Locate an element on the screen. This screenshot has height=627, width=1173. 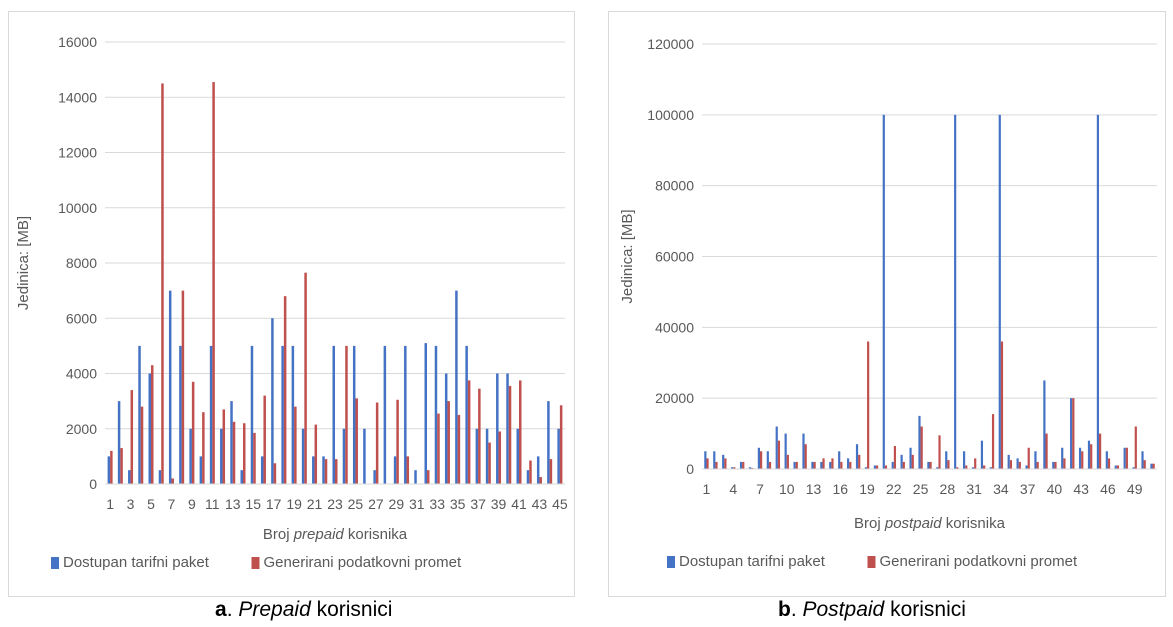
x-tick-label: 49 is located at coordinates (1135, 489).